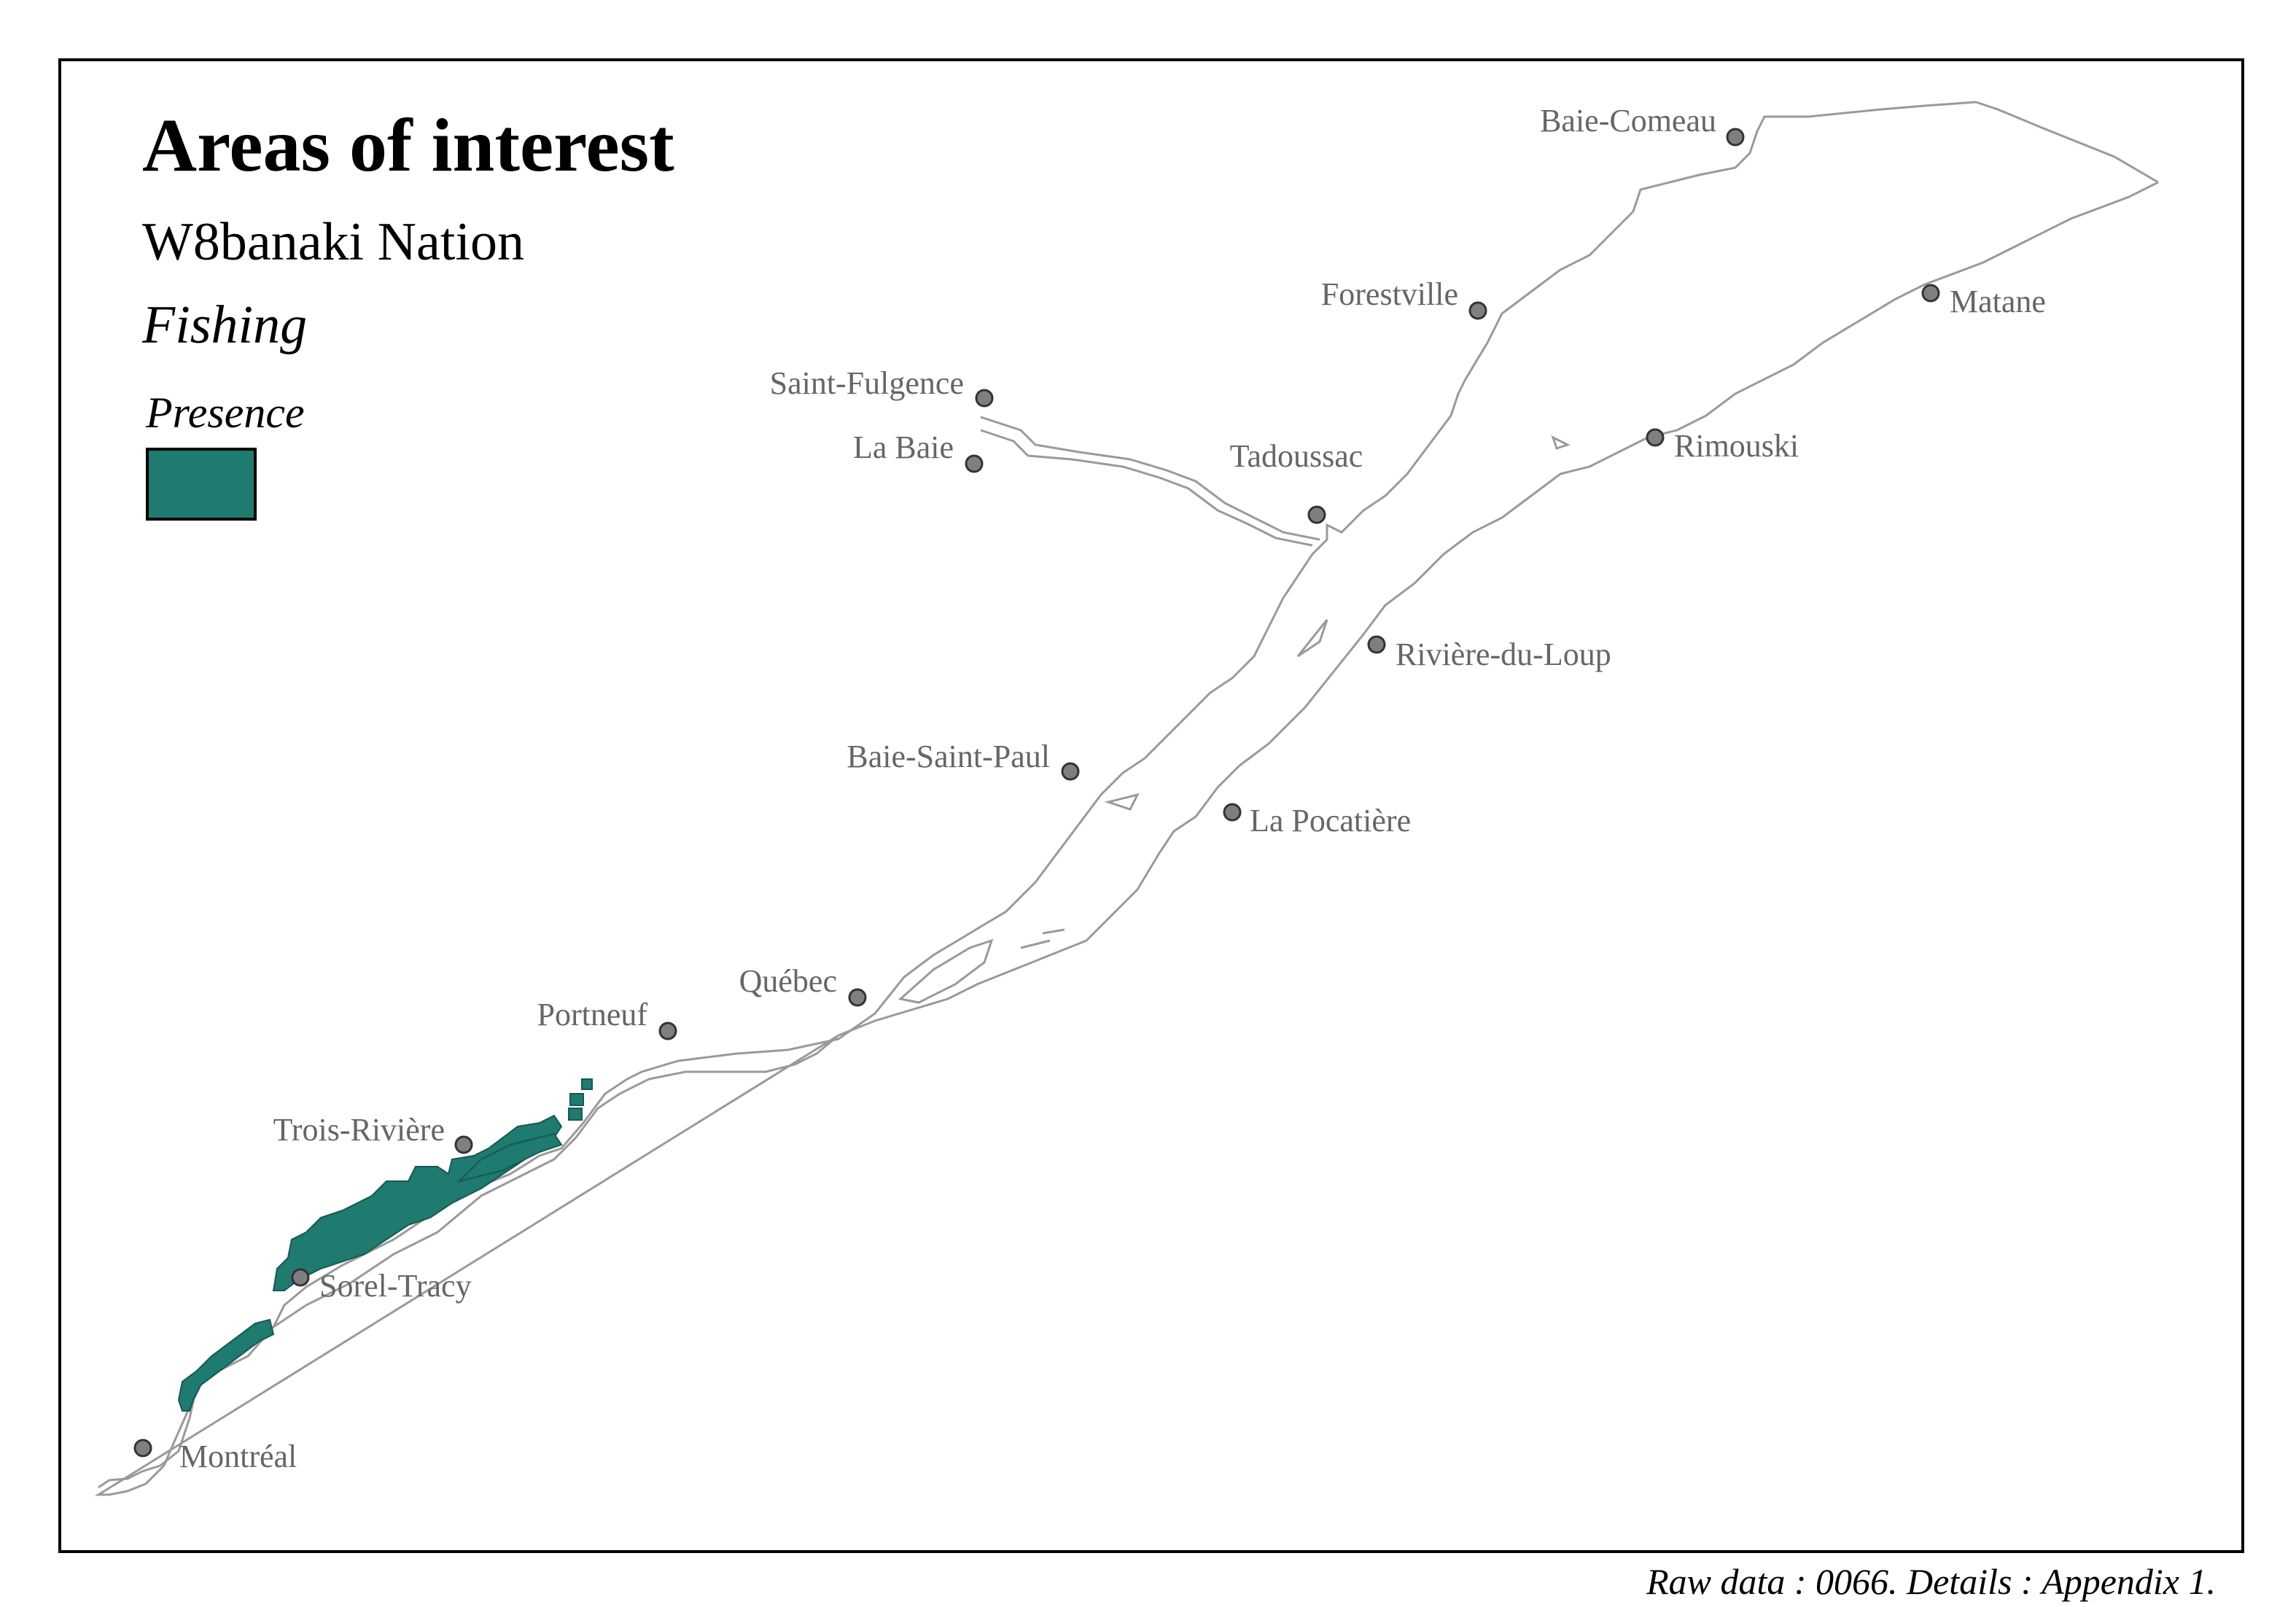 The height and width of the screenshot is (1607, 2296). I want to click on city-la-baie: La Baie, so click(918, 451).